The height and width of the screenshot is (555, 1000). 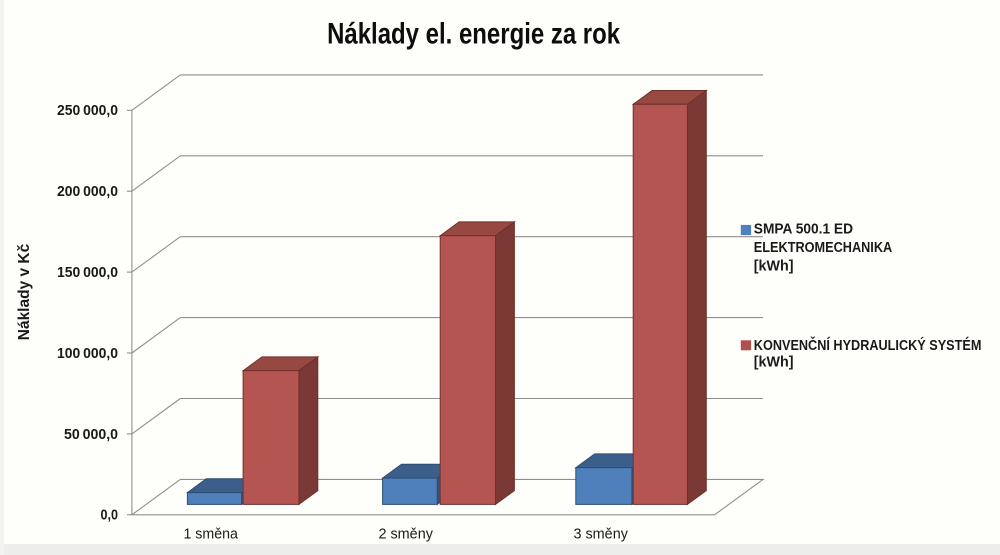 I want to click on svg-text: 100 000,0, so click(x=87, y=353).